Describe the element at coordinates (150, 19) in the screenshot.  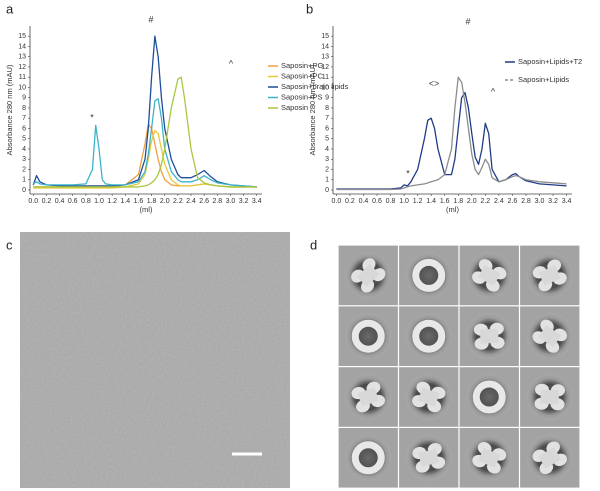
I see `annotation: #` at that location.